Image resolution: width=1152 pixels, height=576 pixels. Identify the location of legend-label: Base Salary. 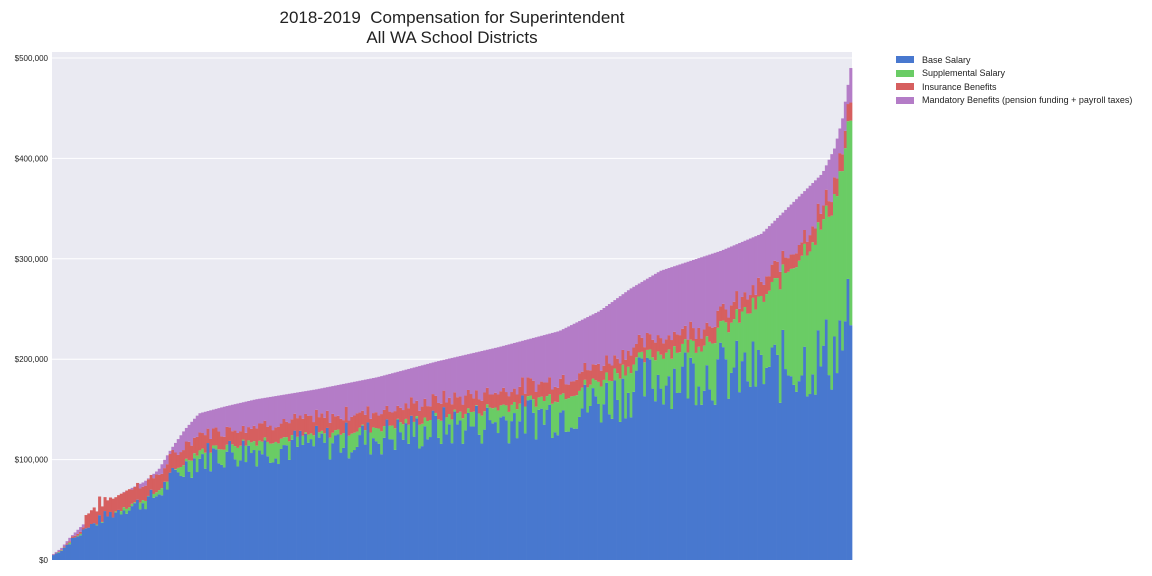
(946, 59).